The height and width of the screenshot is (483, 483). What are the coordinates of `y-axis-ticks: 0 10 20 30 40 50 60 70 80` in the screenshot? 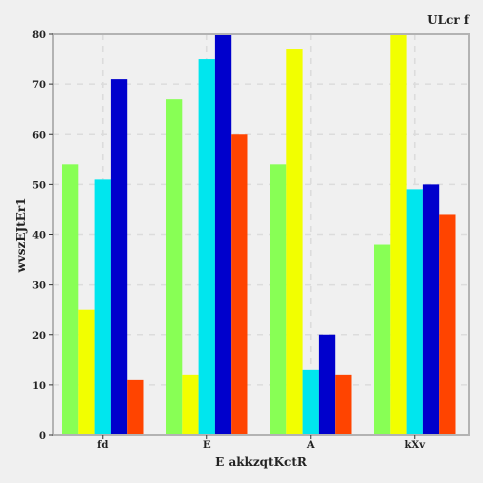 It's located at (42, 236).